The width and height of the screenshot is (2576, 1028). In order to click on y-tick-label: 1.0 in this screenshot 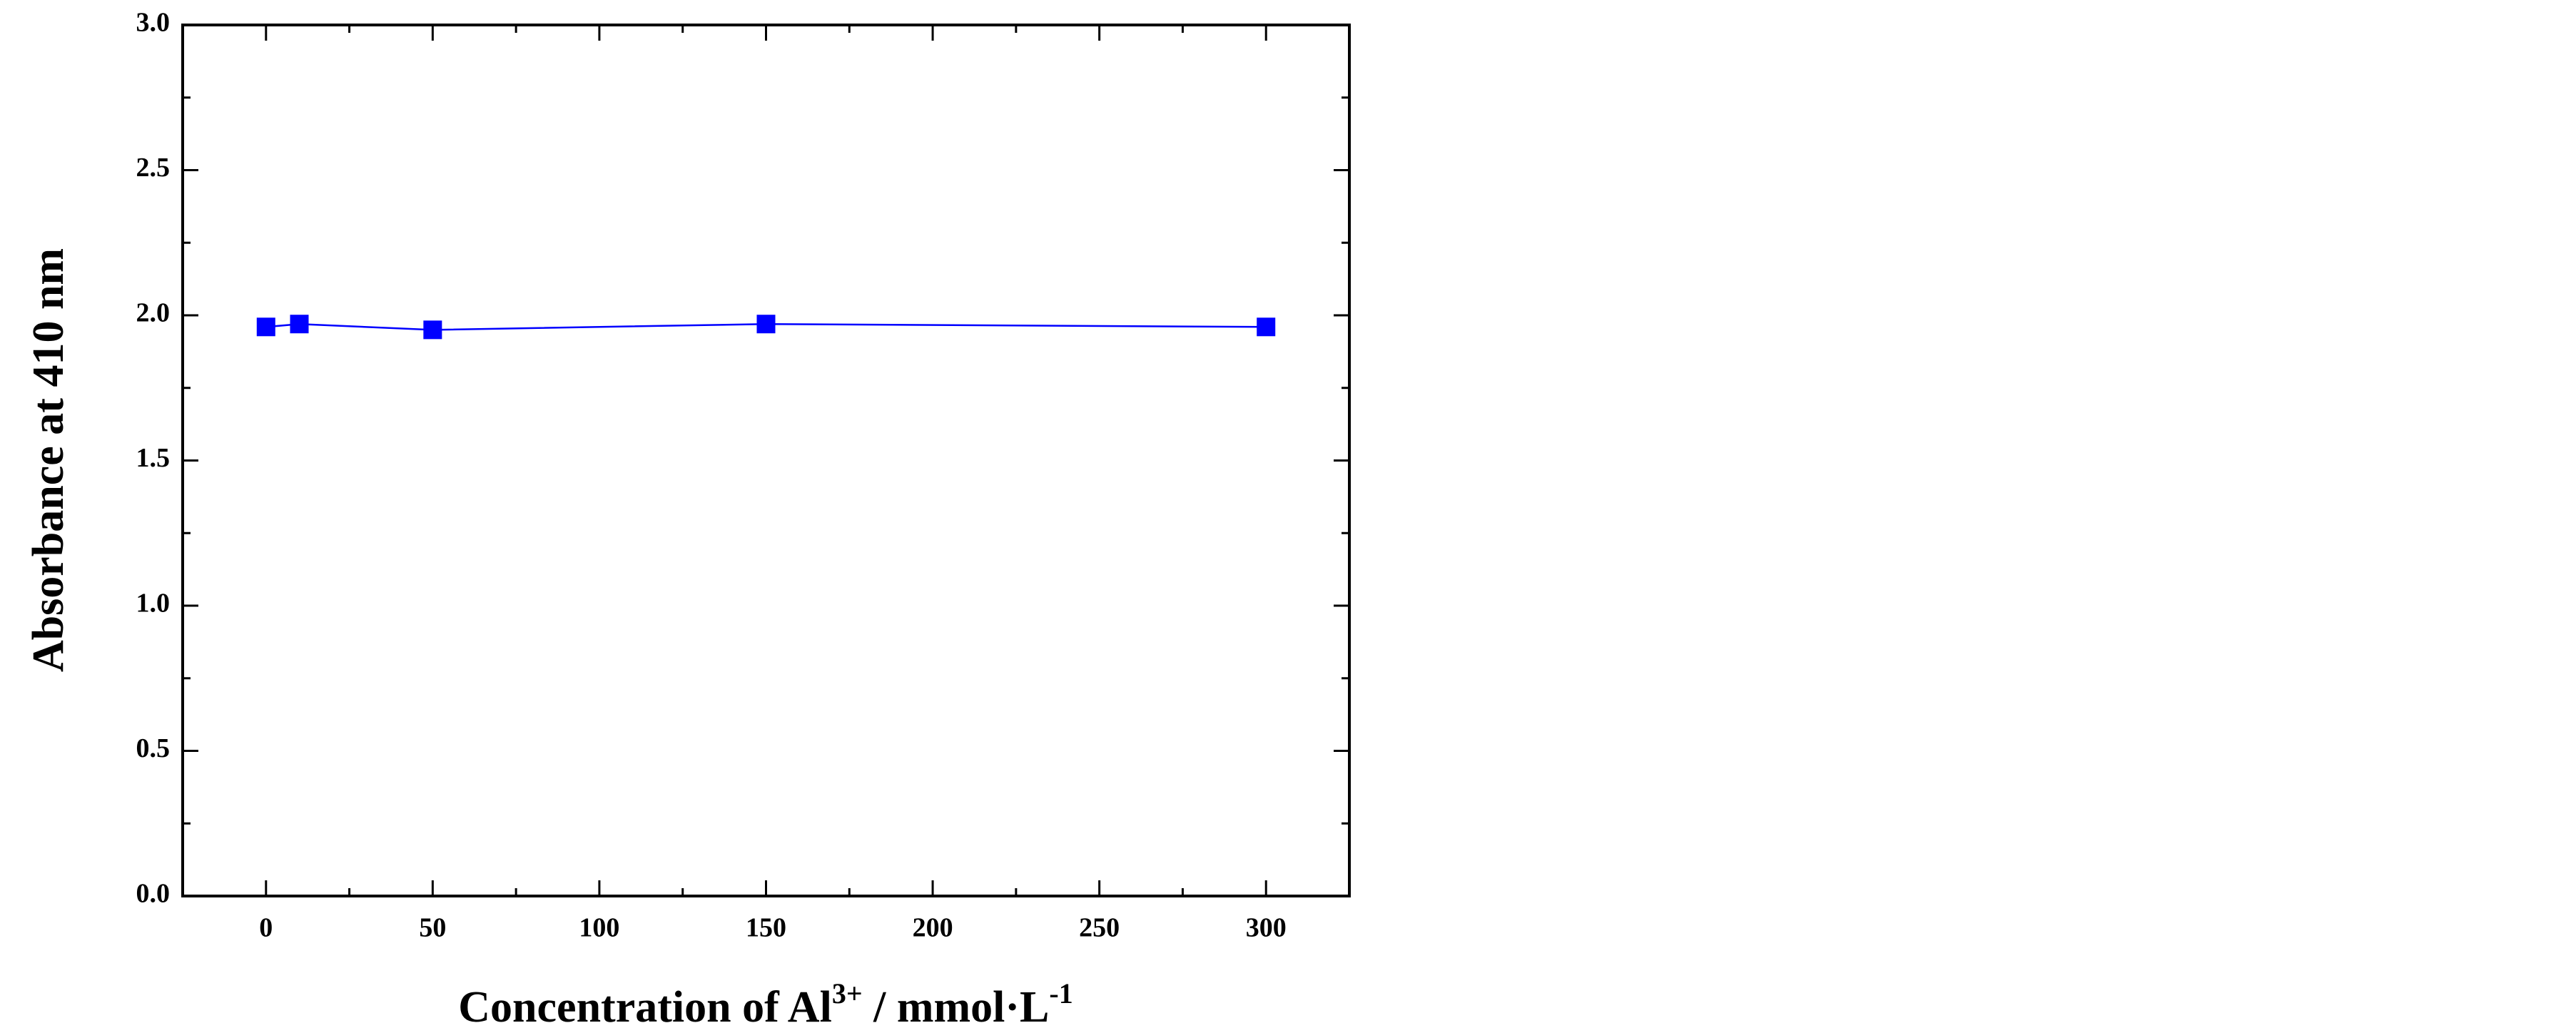, I will do `click(153, 604)`.